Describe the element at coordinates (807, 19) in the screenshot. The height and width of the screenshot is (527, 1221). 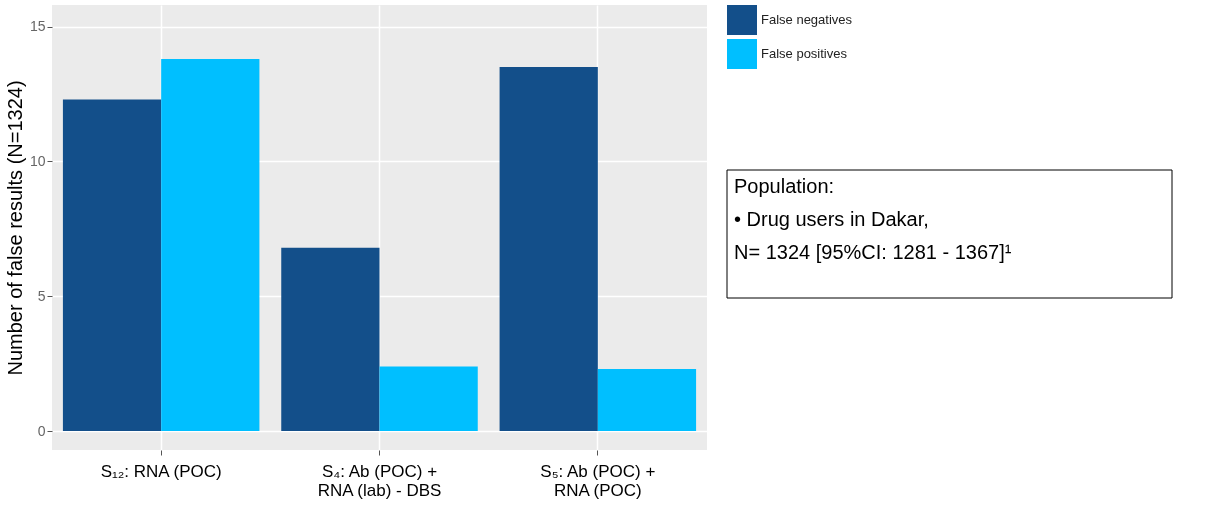
I see `legend-label: False negatives` at that location.